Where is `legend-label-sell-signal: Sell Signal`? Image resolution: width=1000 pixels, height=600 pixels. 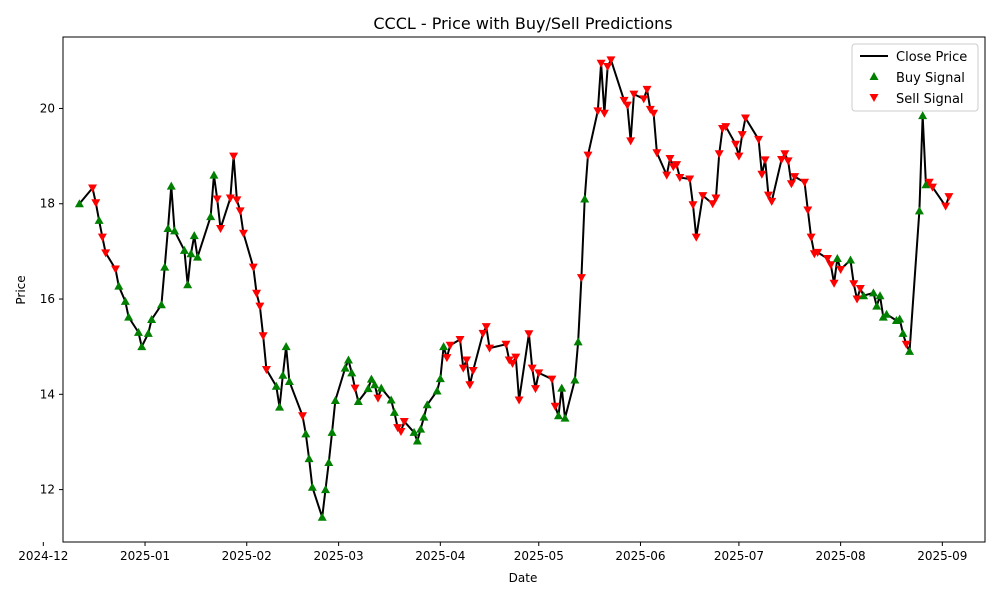 legend-label-sell-signal: Sell Signal is located at coordinates (930, 99).